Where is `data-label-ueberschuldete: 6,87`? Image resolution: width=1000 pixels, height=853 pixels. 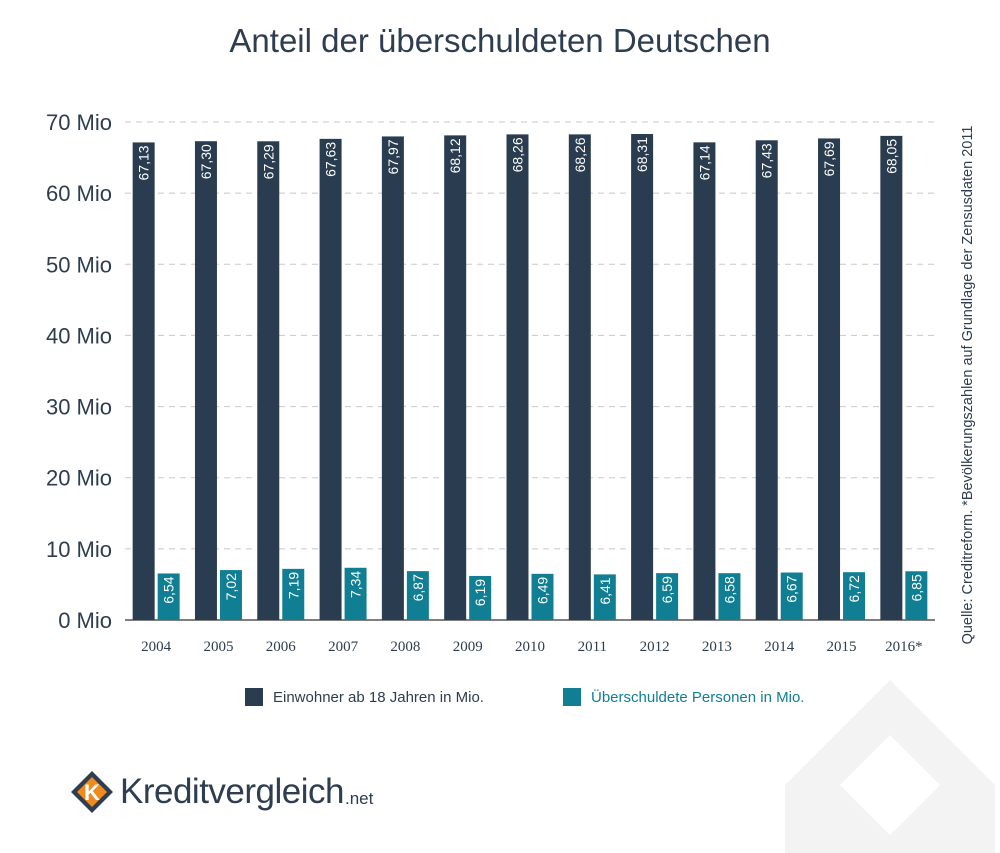
data-label-ueberschuldete: 6,87 is located at coordinates (418, 587).